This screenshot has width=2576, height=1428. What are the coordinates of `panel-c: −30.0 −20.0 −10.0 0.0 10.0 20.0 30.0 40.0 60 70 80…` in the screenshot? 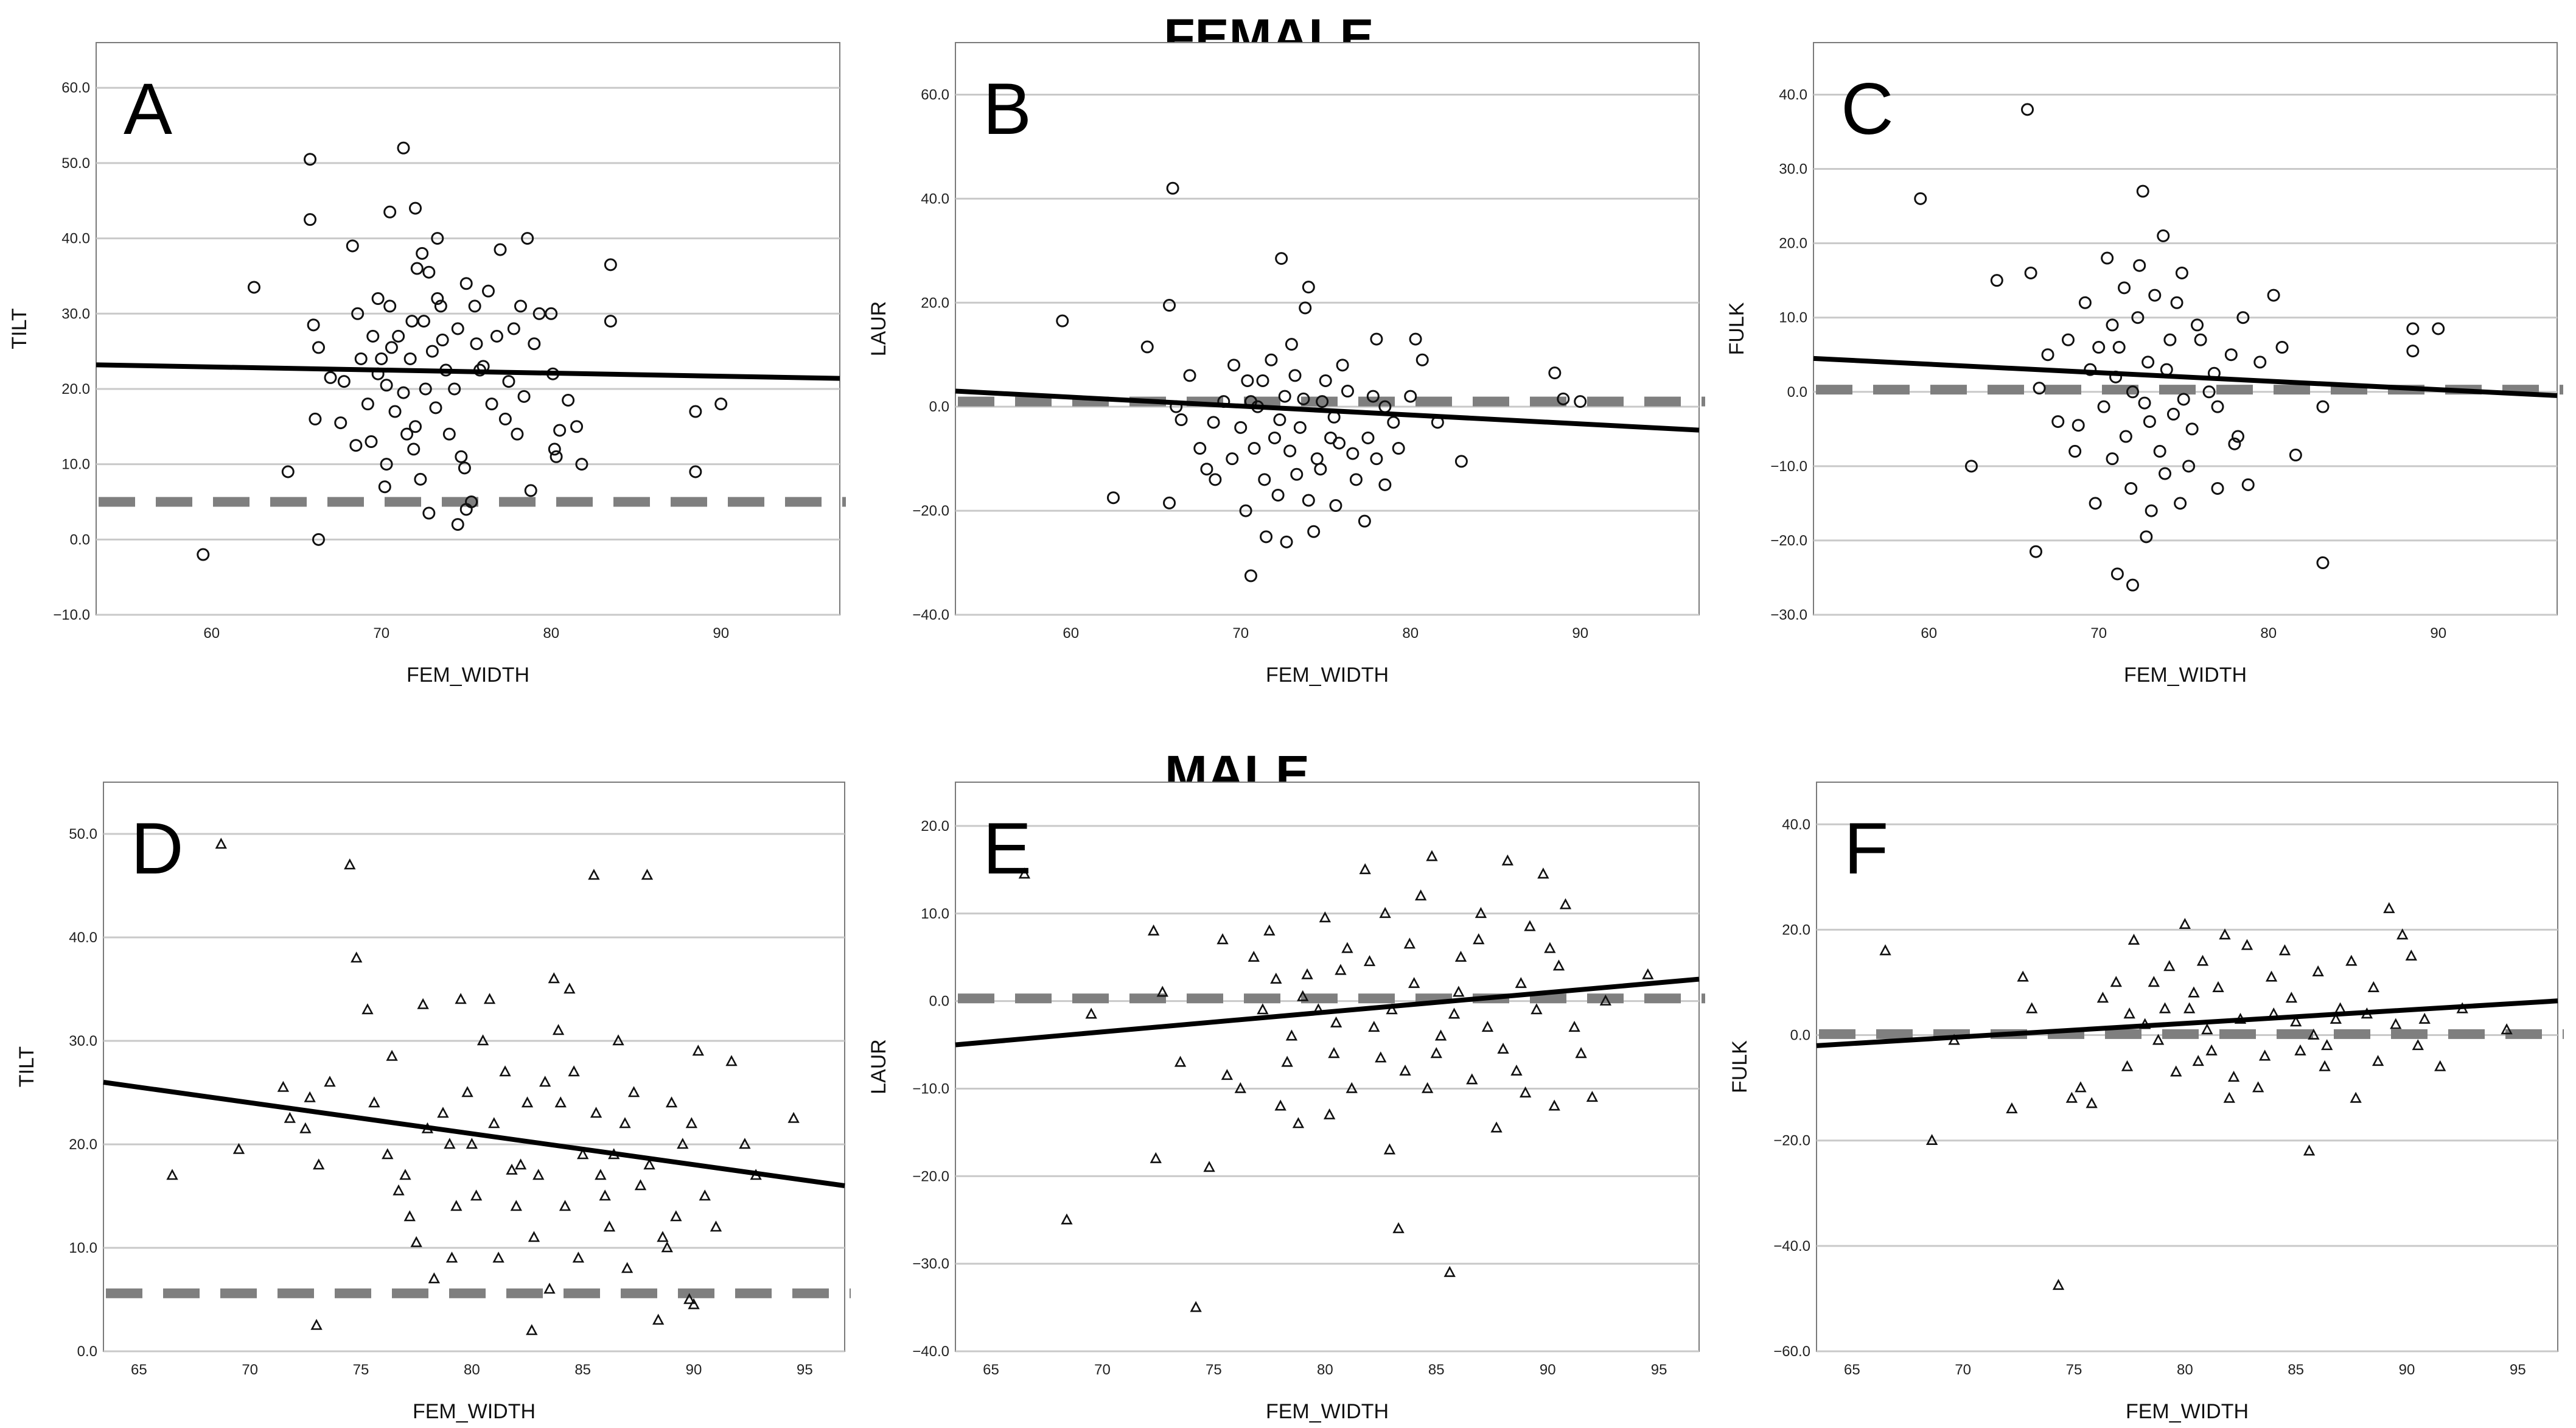 It's located at (2144, 364).